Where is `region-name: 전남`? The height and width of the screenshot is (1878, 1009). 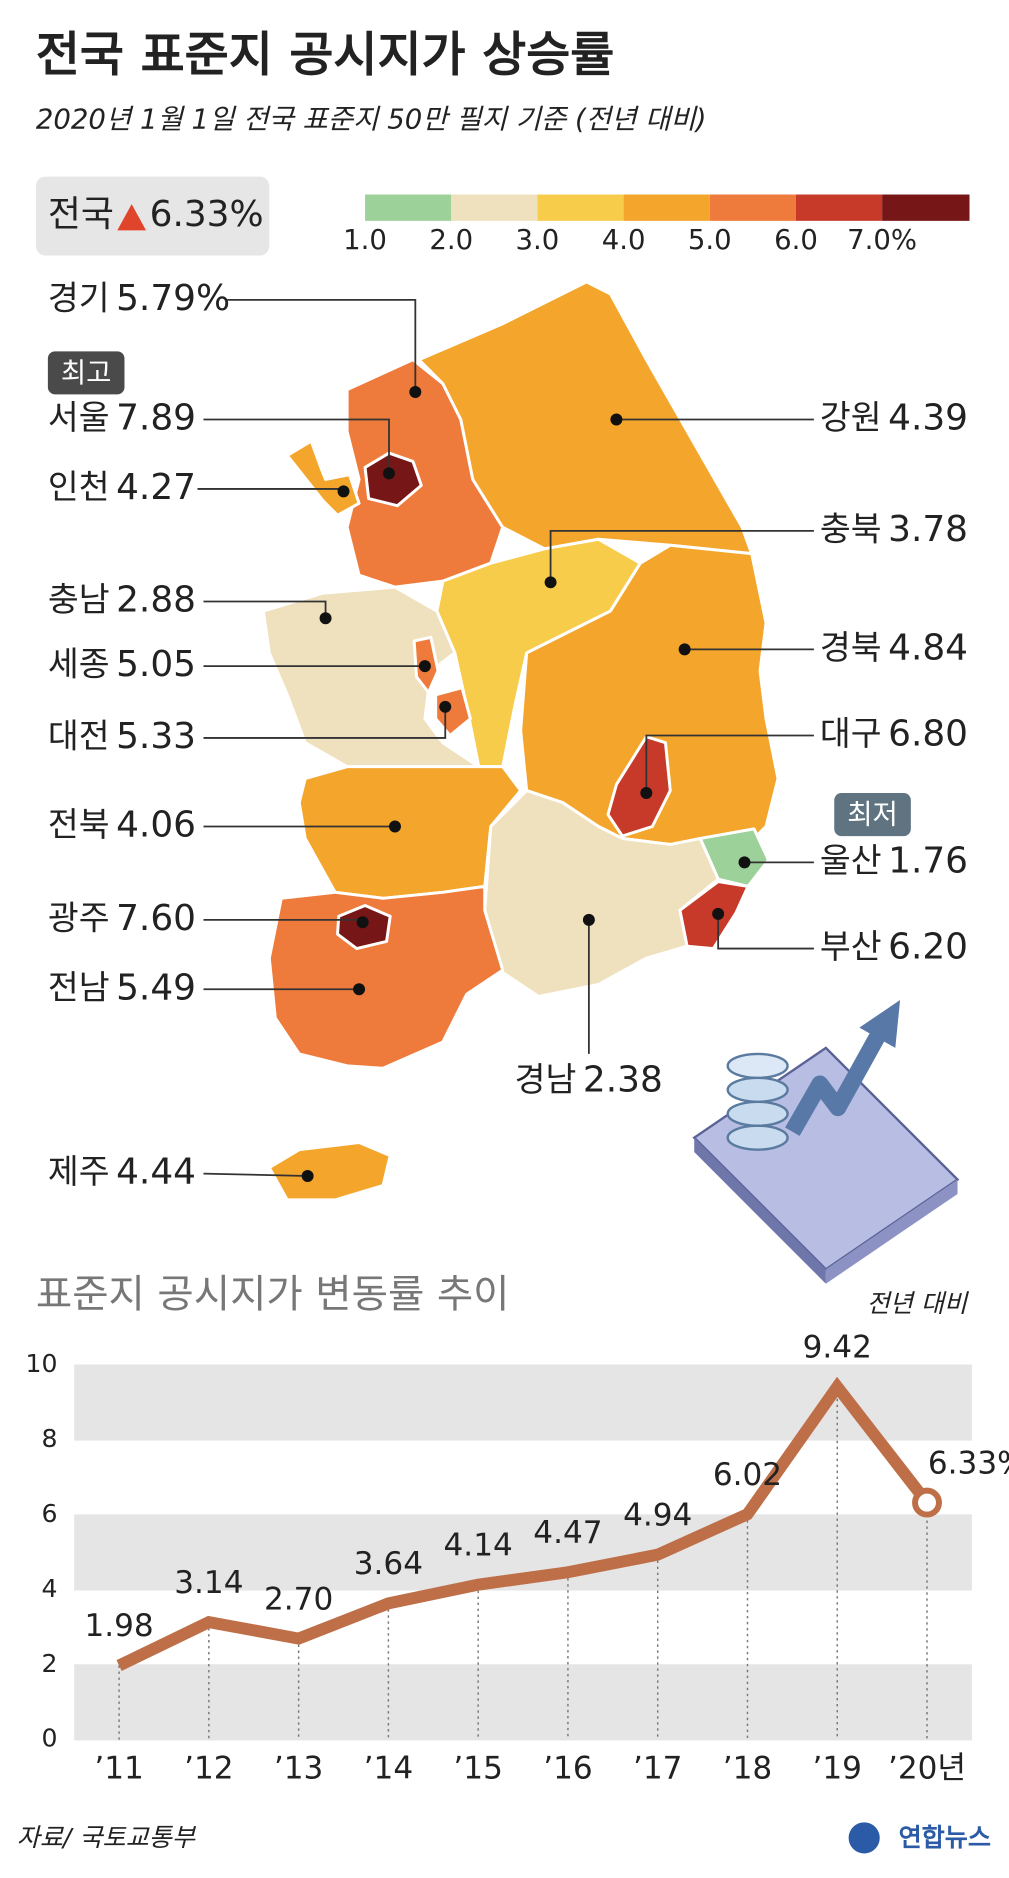 region-name: 전남 is located at coordinates (79, 987).